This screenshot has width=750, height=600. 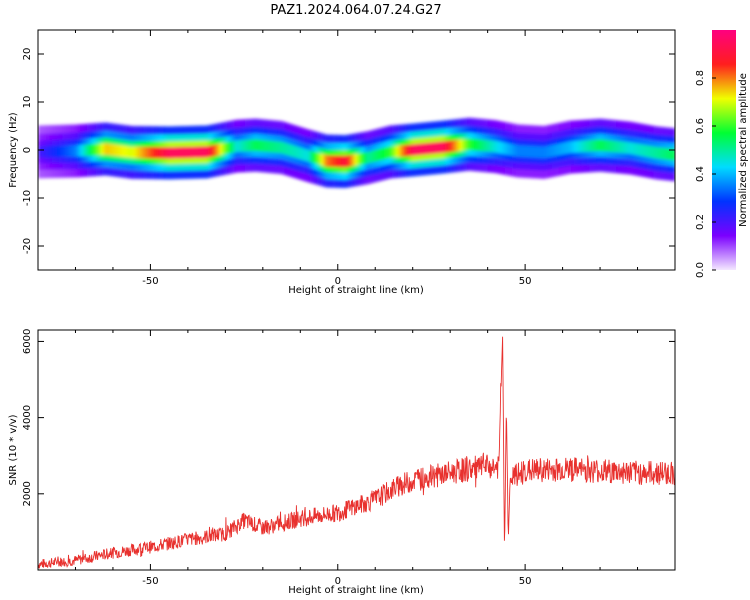 I want to click on y-tick-label: -20, so click(x=27, y=246).